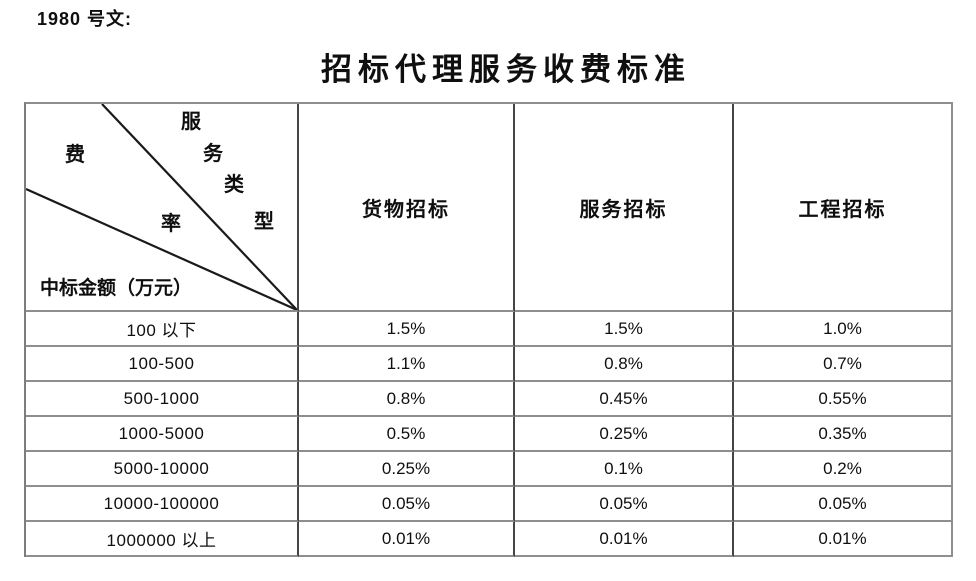  I want to click on rate-cell: 0.55%, so click(843, 399).